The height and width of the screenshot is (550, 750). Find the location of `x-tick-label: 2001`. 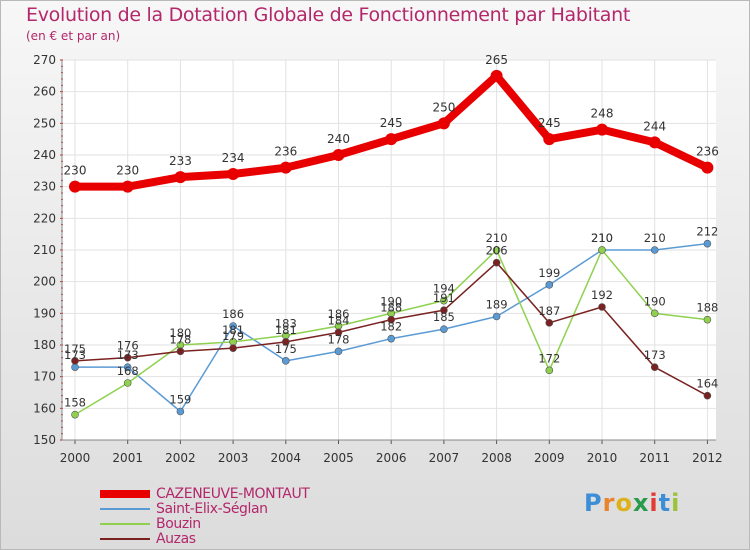

x-tick-label: 2001 is located at coordinates (127, 458).